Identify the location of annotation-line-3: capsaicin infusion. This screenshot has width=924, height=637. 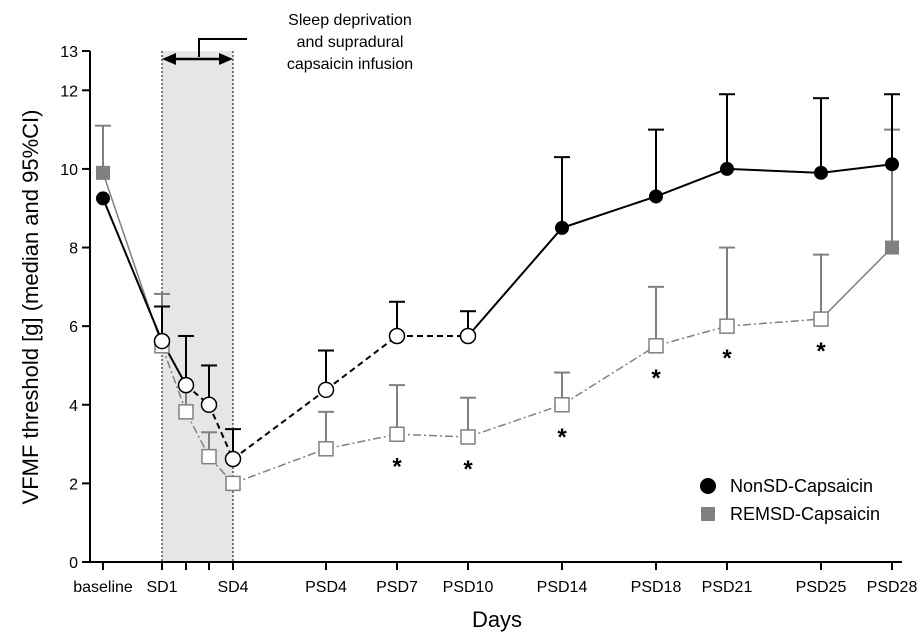
(350, 64).